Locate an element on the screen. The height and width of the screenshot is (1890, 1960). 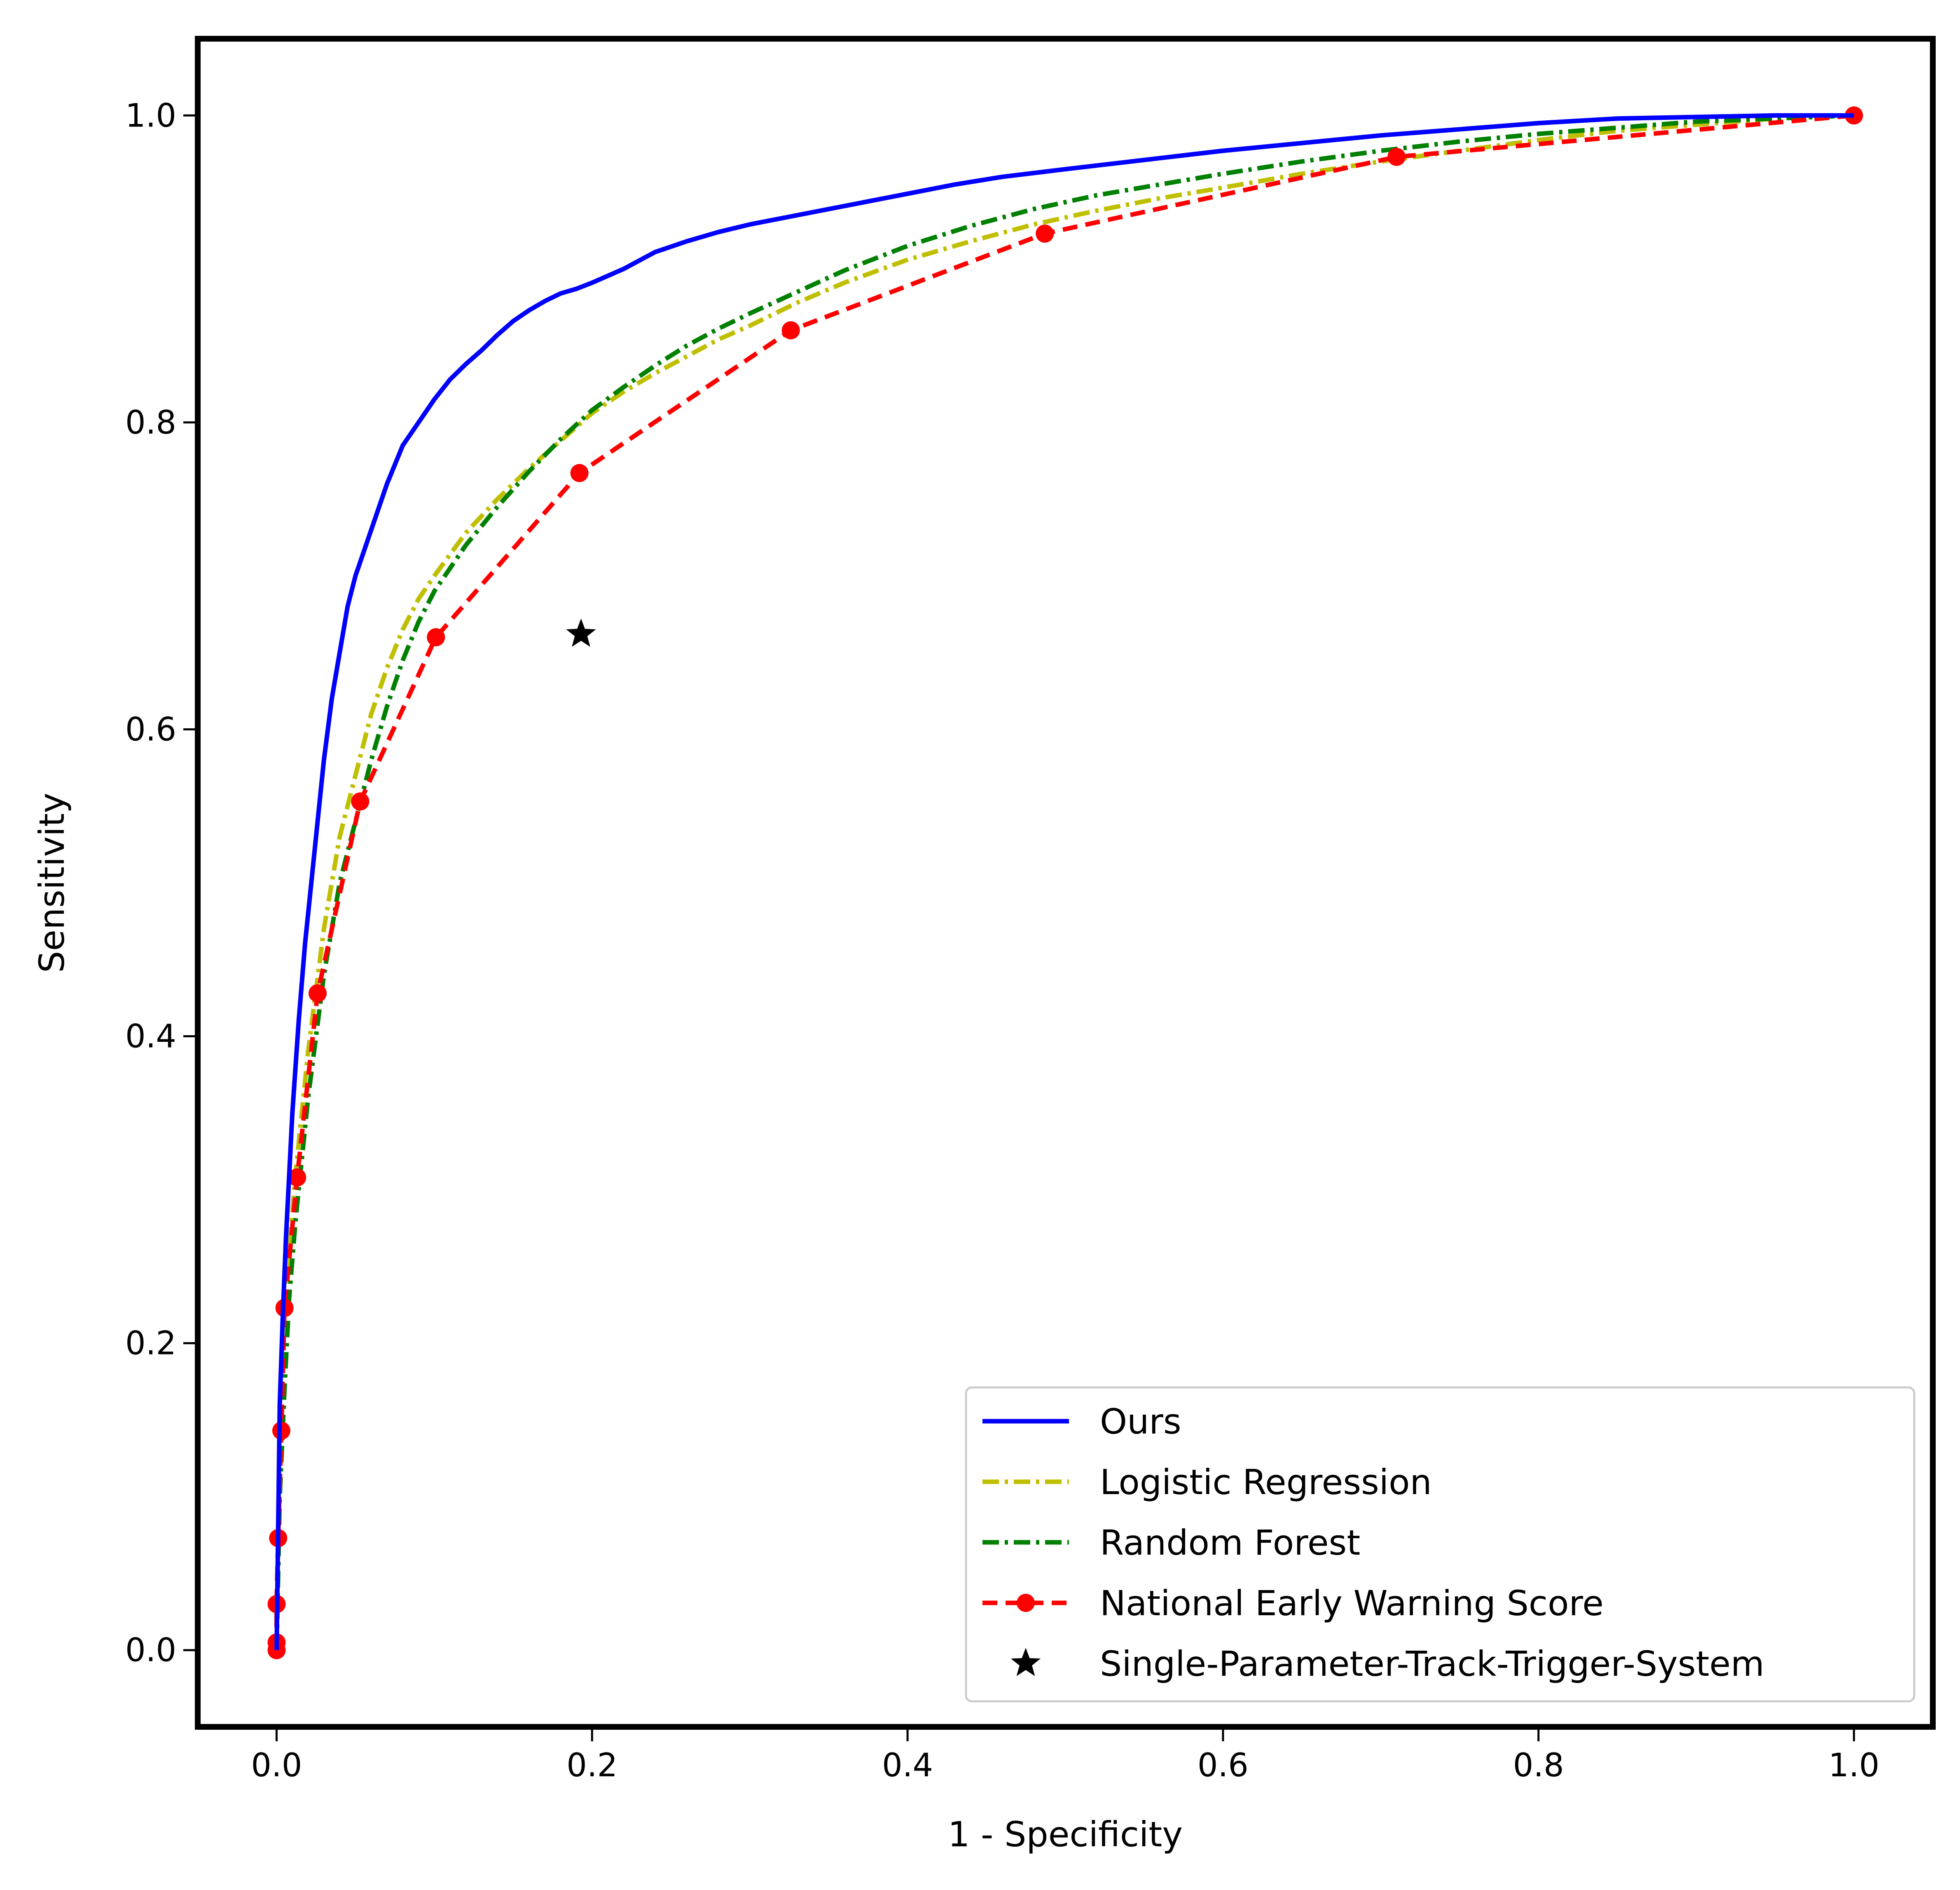
y-axis-label: Sensitivity is located at coordinates (52, 883).